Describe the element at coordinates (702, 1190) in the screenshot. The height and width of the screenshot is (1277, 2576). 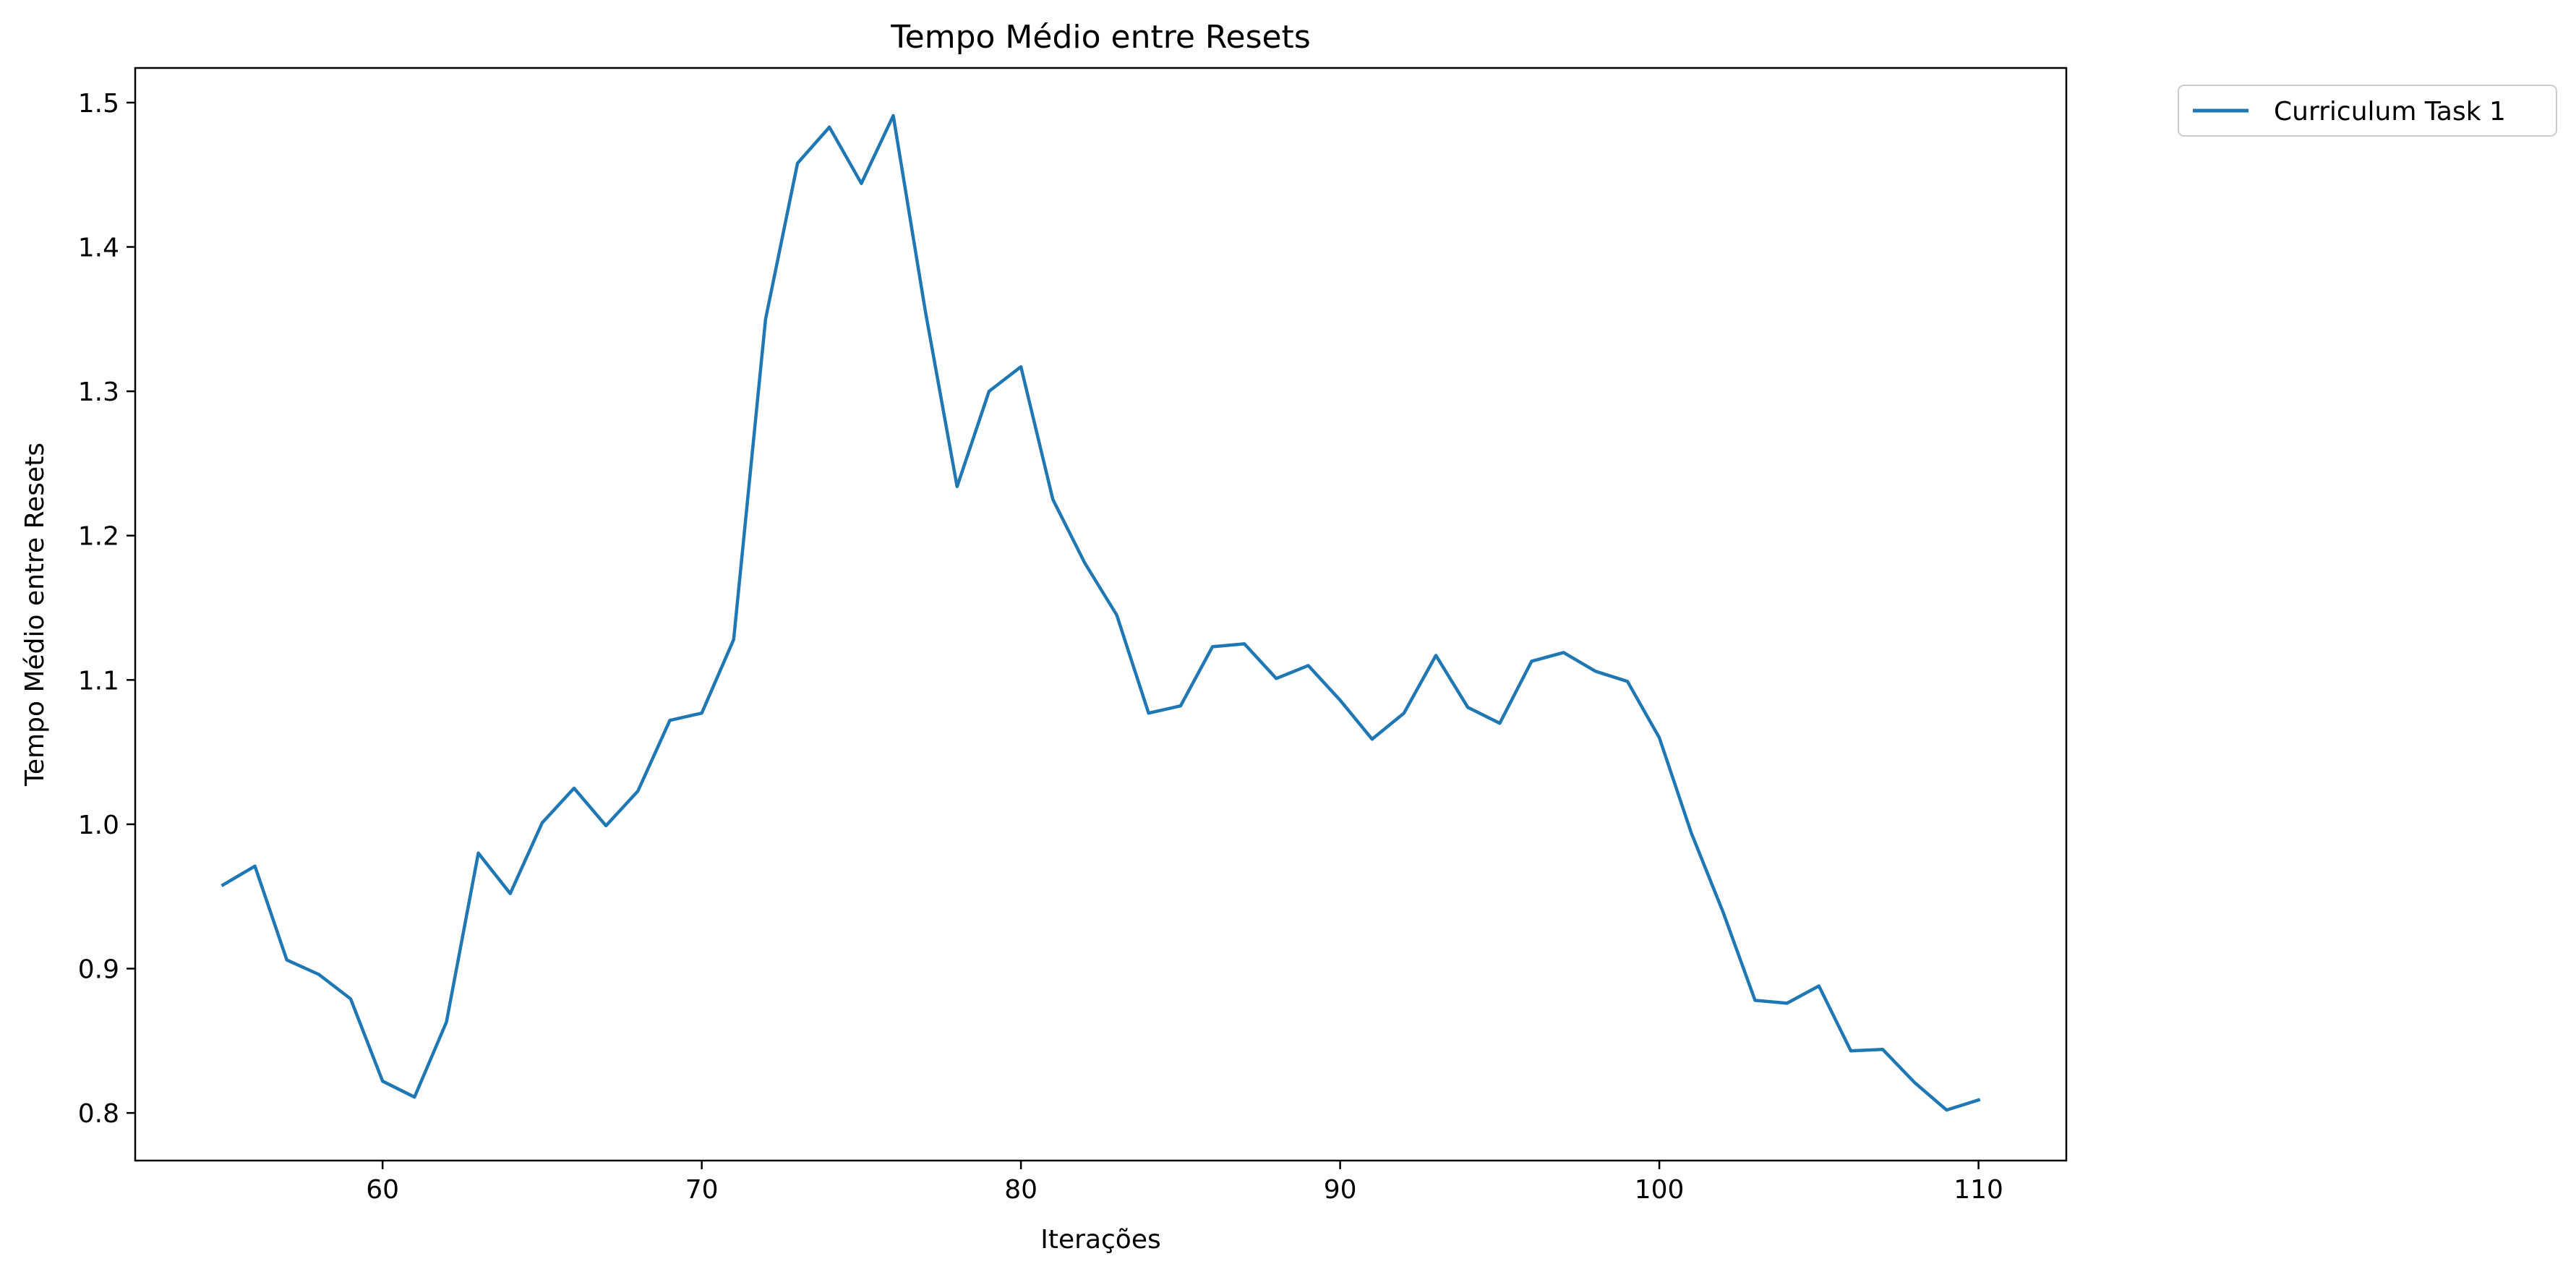
I see `x-tick-label: 70` at that location.